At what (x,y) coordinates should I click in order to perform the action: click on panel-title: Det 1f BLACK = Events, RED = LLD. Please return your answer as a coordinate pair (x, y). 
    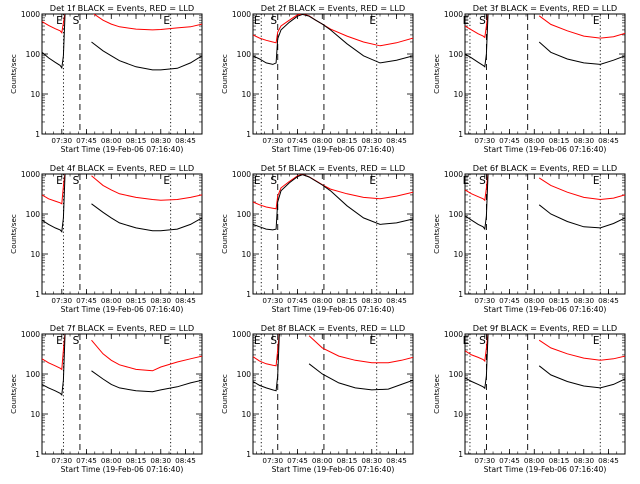
    Looking at the image, I should click on (122, 8).